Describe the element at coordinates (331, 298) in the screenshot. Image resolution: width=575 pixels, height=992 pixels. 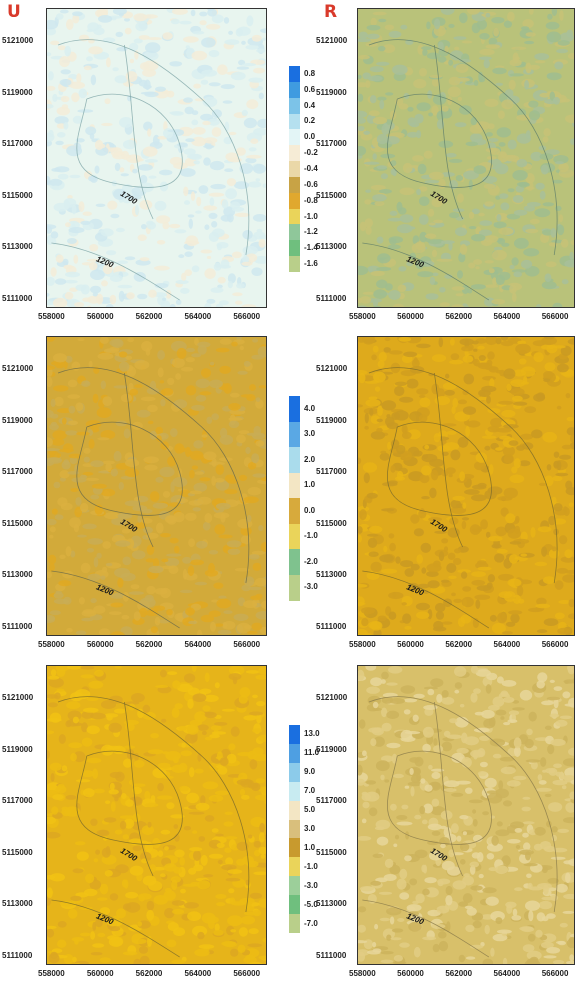
I see `y-tick-label: 5111000` at that location.